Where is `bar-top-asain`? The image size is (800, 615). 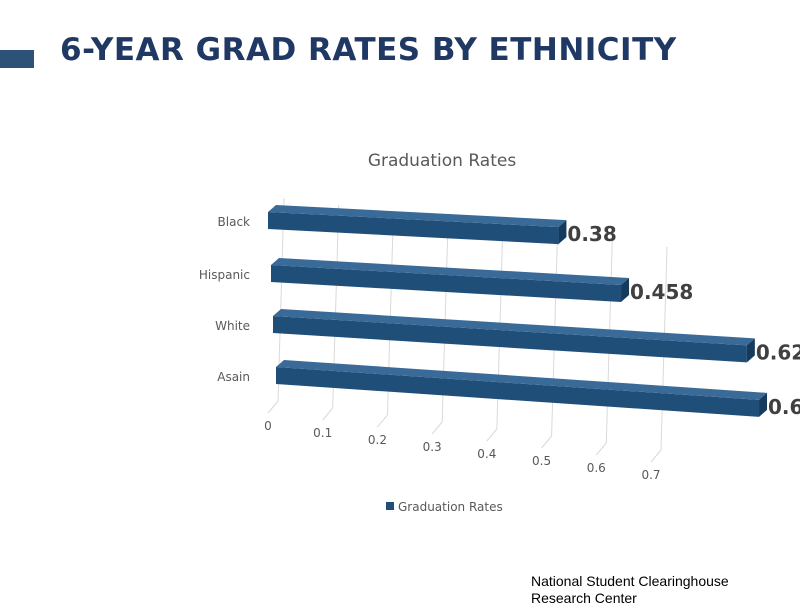 bar-top-asain is located at coordinates (522, 380).